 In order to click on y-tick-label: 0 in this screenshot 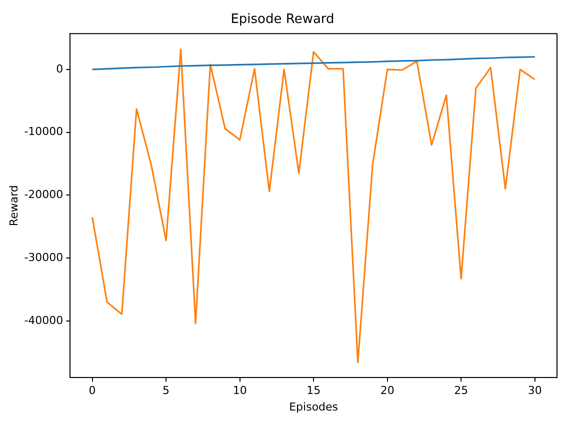, I will do `click(60, 69)`.